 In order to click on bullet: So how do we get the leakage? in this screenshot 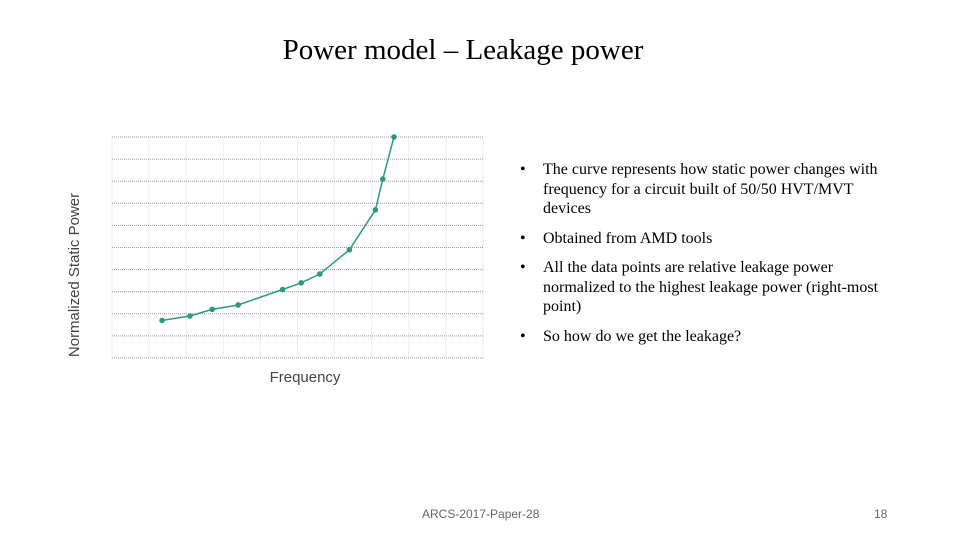, I will do `click(702, 337)`.